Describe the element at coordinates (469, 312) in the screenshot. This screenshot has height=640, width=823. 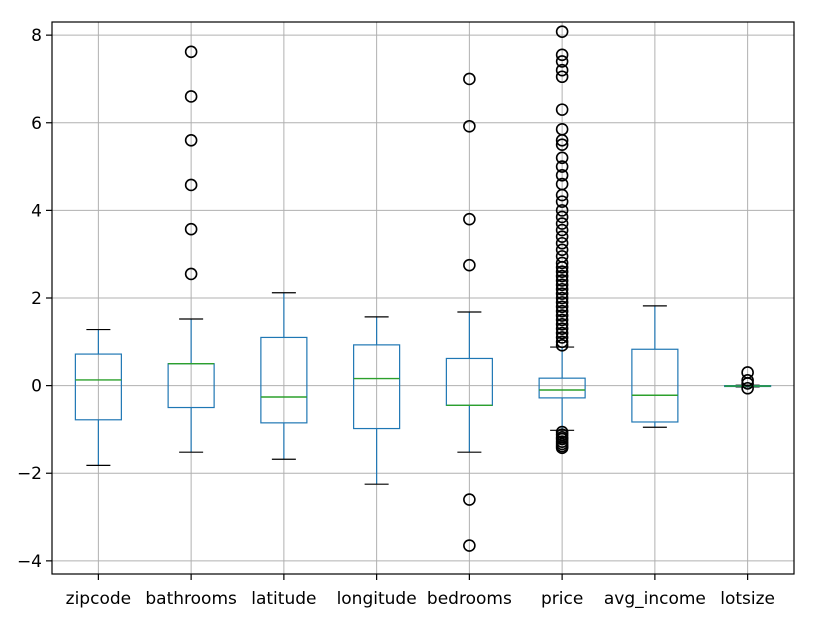
I see `box-bedrooms` at that location.